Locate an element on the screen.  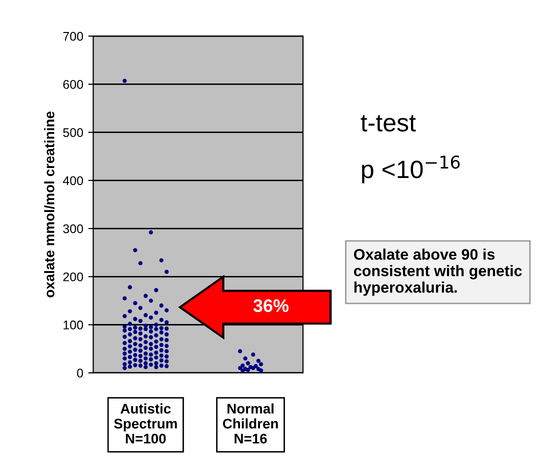
y-tick-label: 500 is located at coordinates (73, 132).